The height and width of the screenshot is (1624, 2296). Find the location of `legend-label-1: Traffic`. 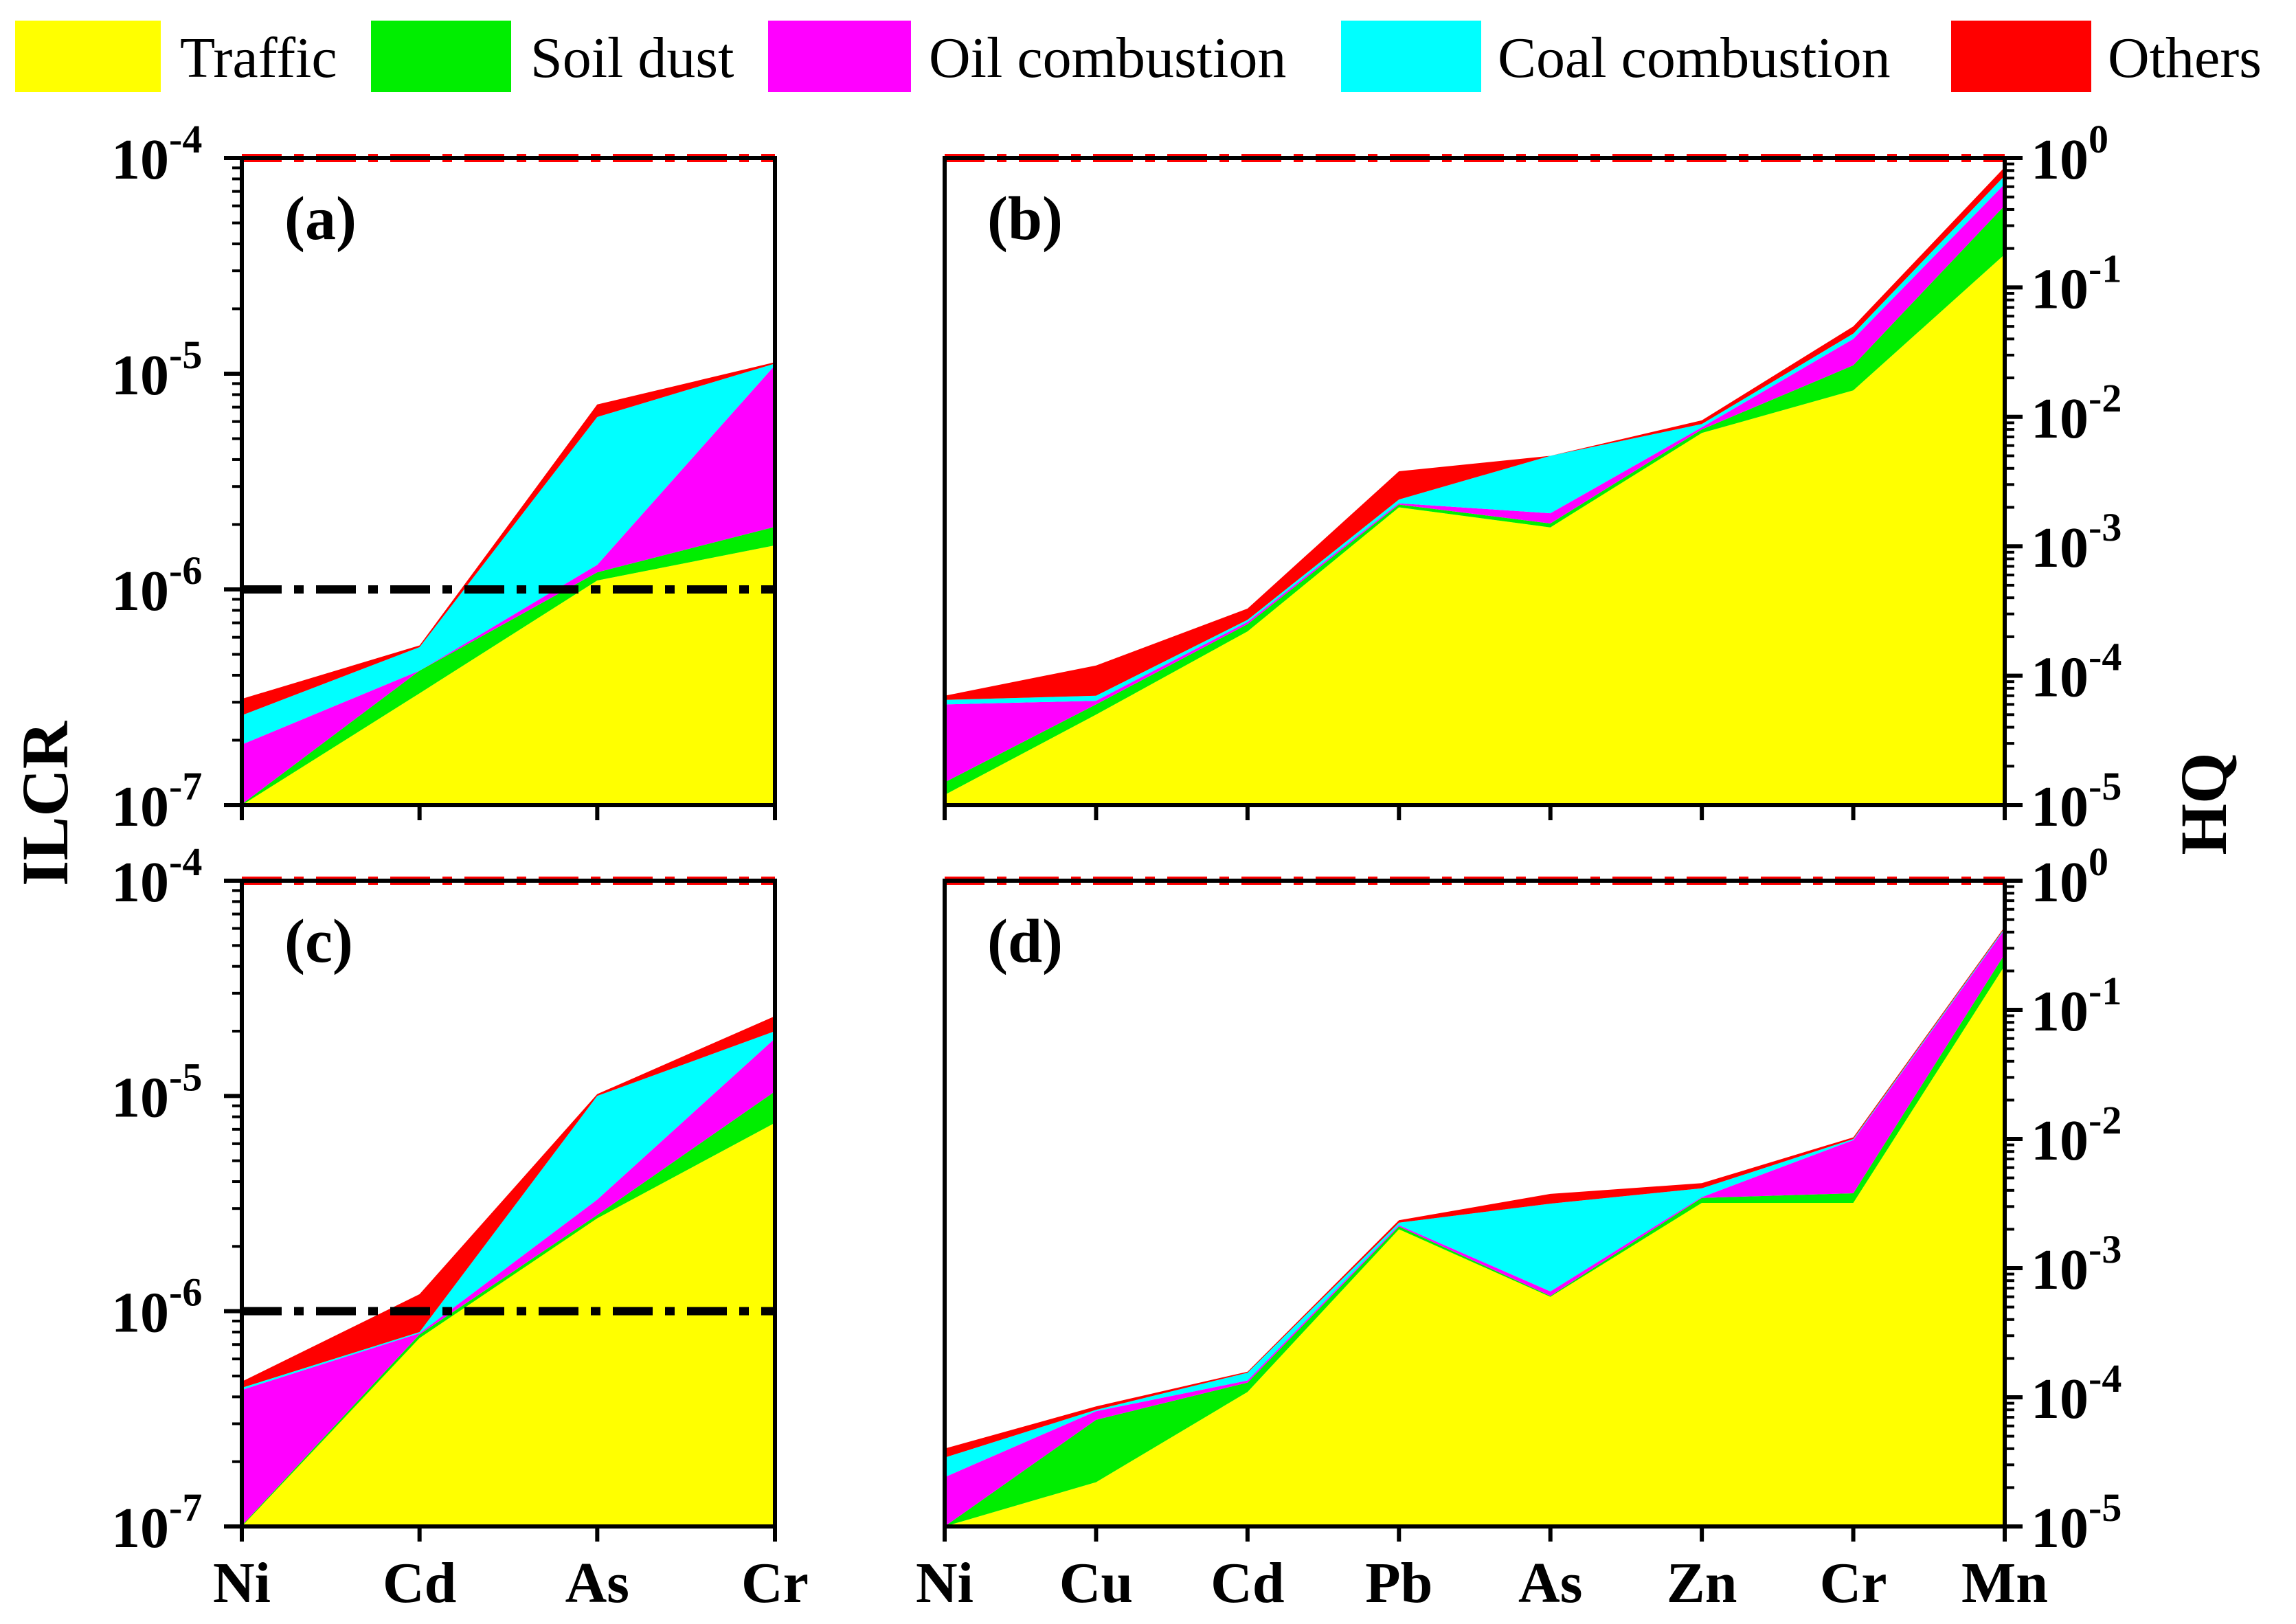

legend-label-1: Traffic is located at coordinates (258, 58).